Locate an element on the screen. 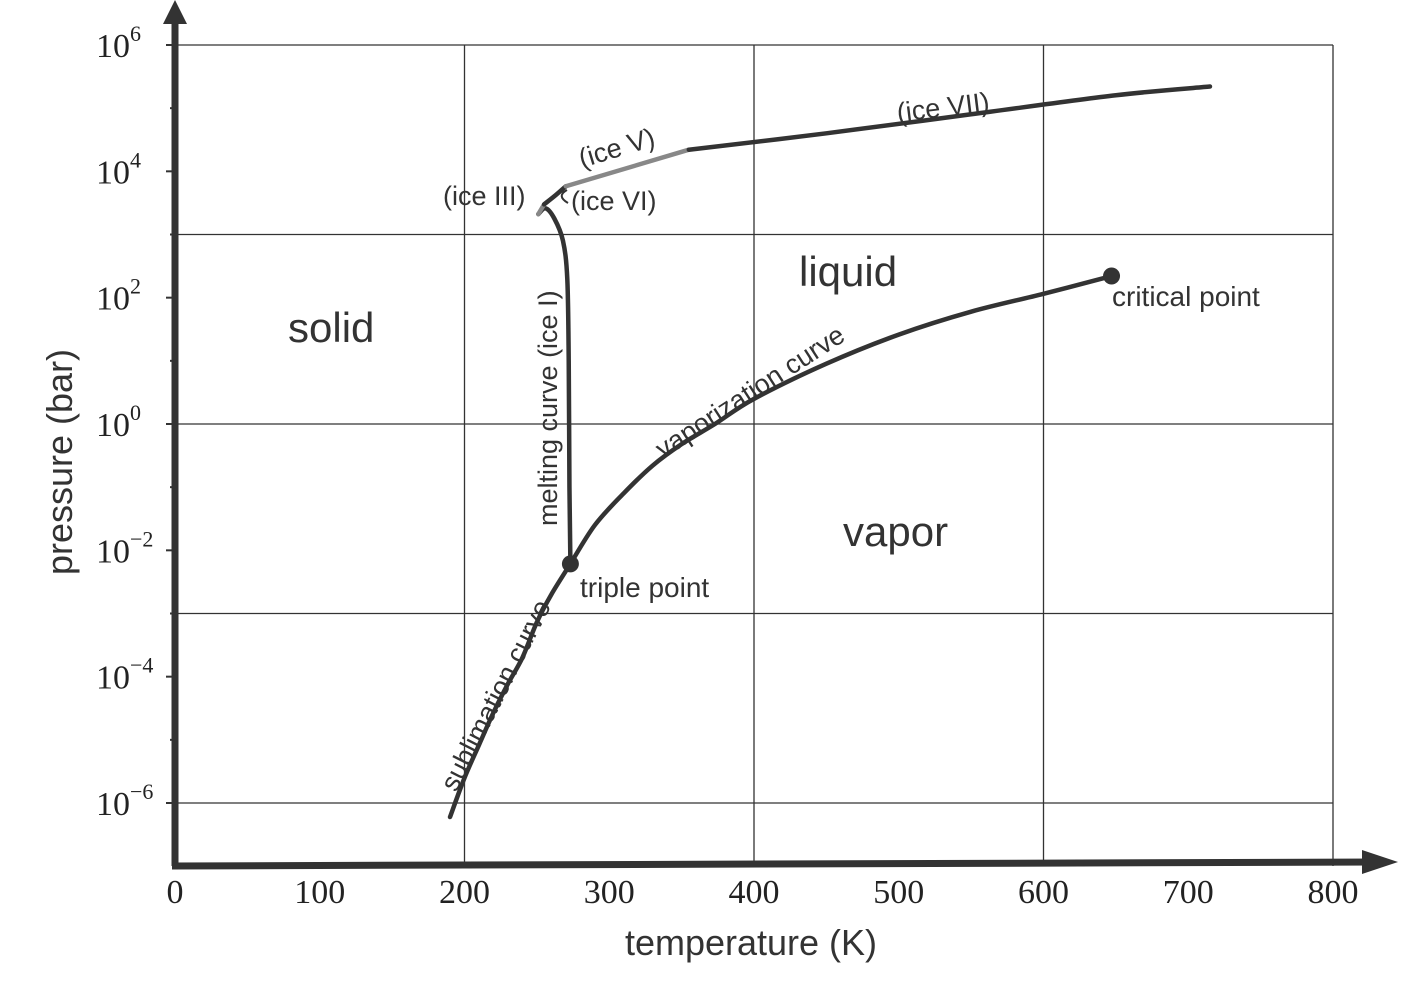  curve-label-ice7: (ice VII) is located at coordinates (943, 107).